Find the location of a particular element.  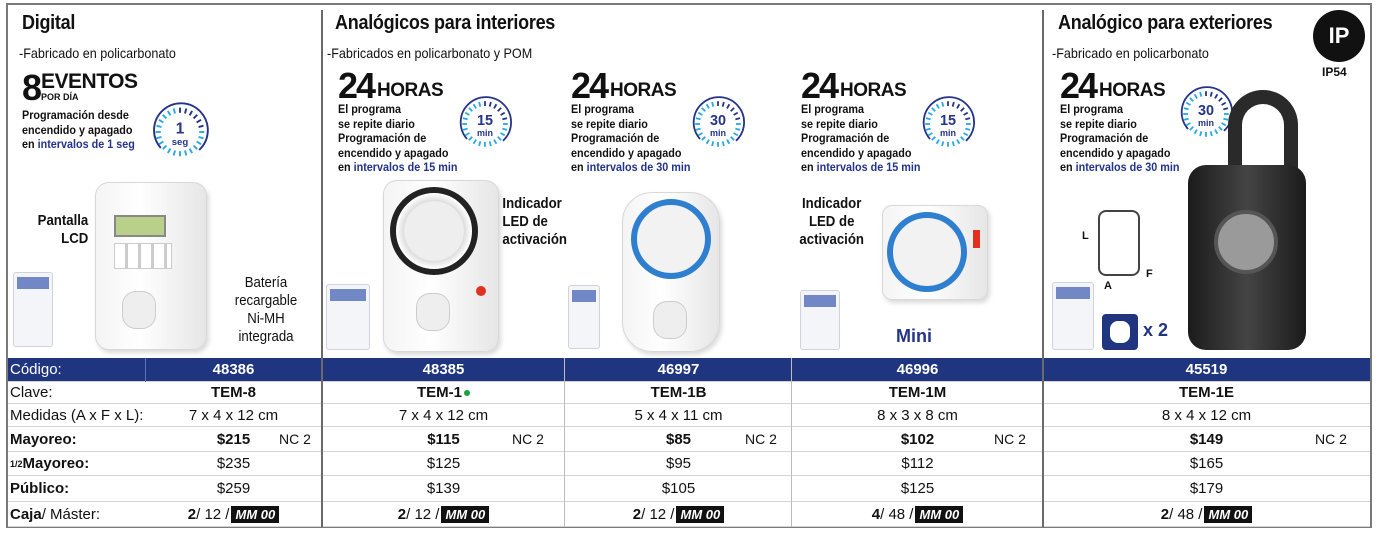

cell-publico: $139 is located at coordinates (443, 488).